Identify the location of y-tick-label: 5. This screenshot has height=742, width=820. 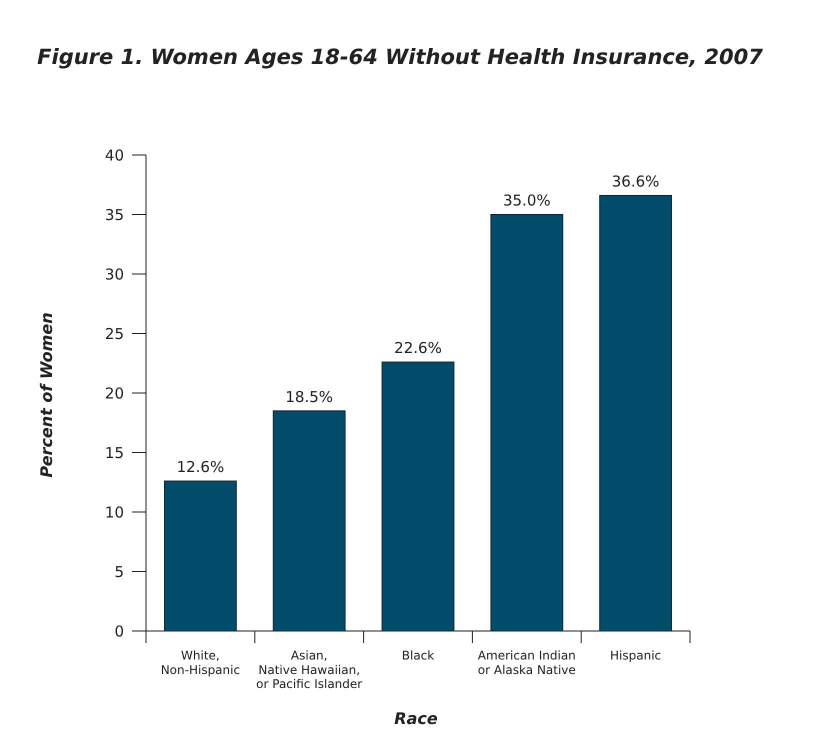
(119, 571).